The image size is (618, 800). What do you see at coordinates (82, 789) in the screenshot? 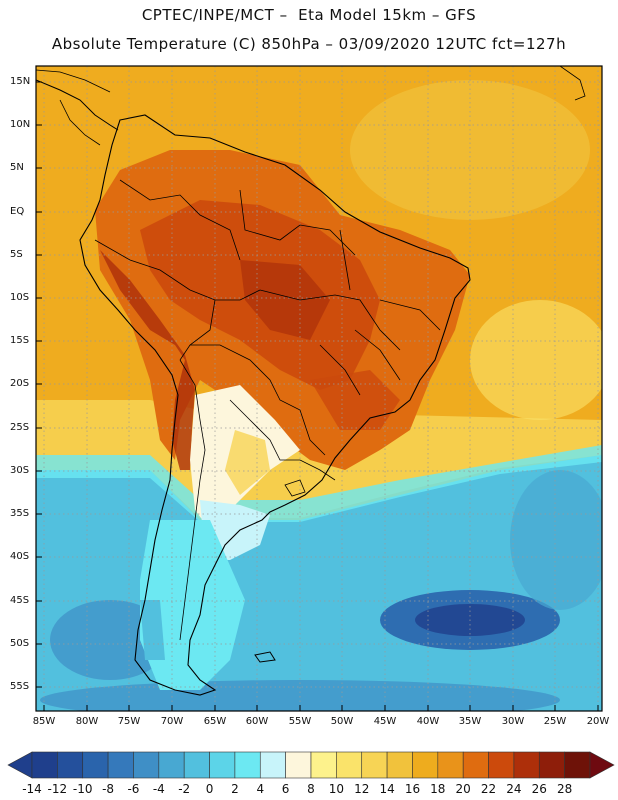
I see `colorbar-label: -10` at bounding box center [82, 789].